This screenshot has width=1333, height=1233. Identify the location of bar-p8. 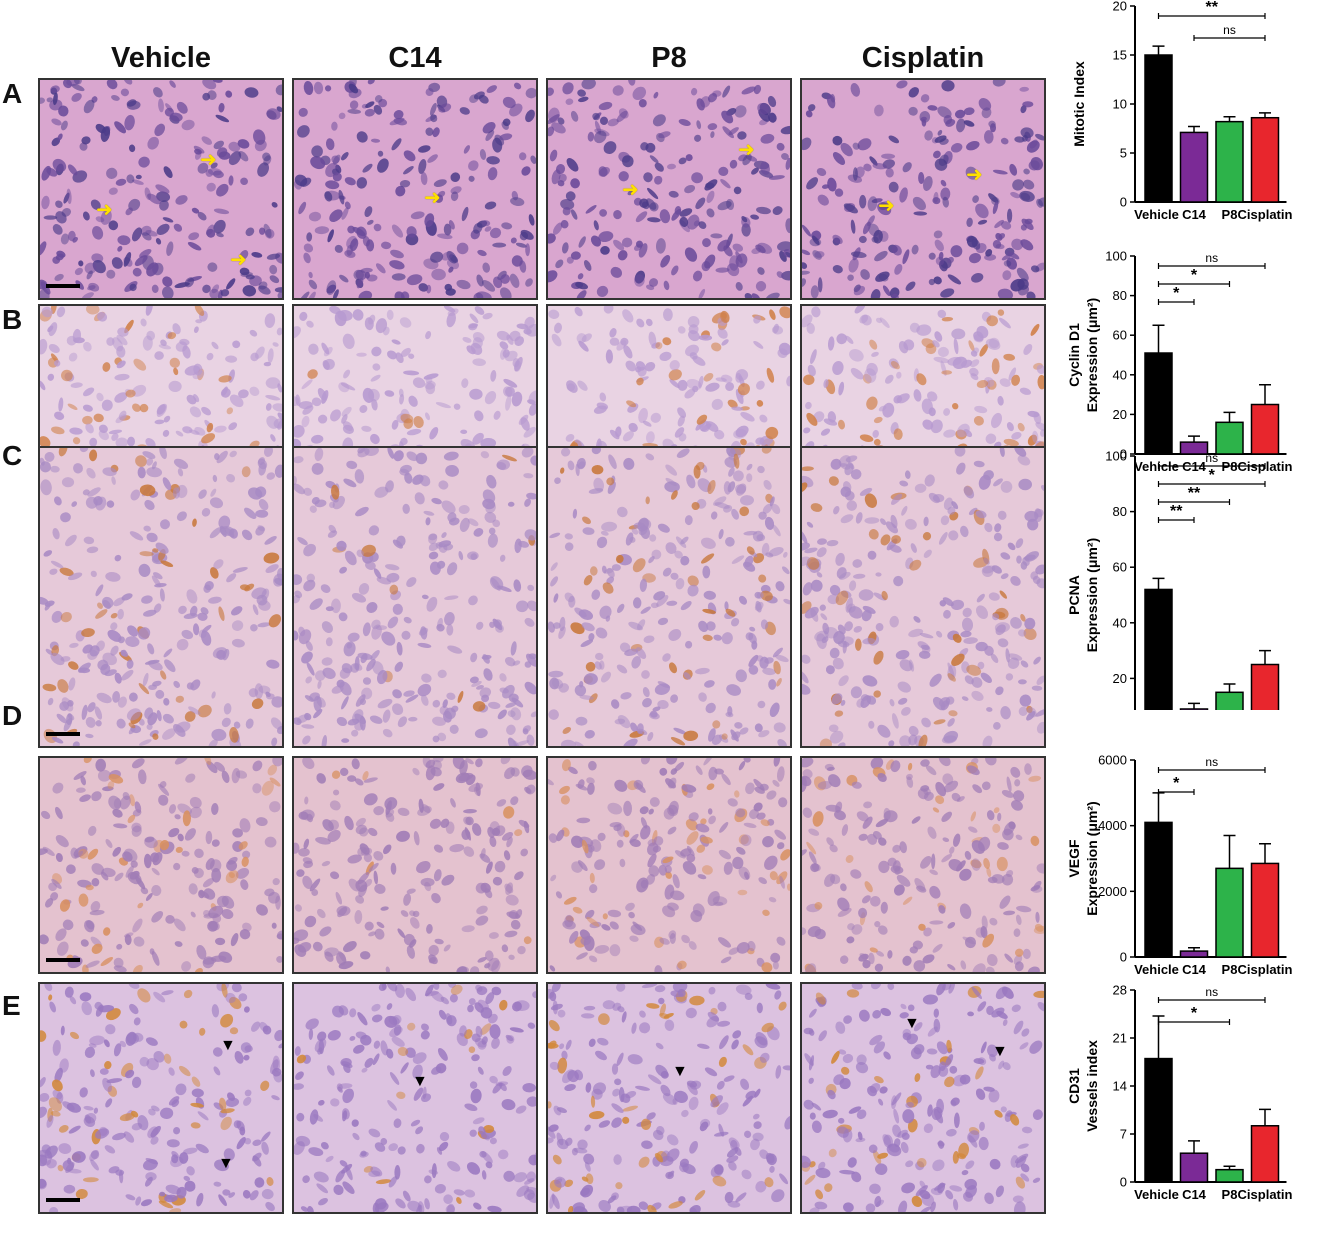
(1229, 1175).